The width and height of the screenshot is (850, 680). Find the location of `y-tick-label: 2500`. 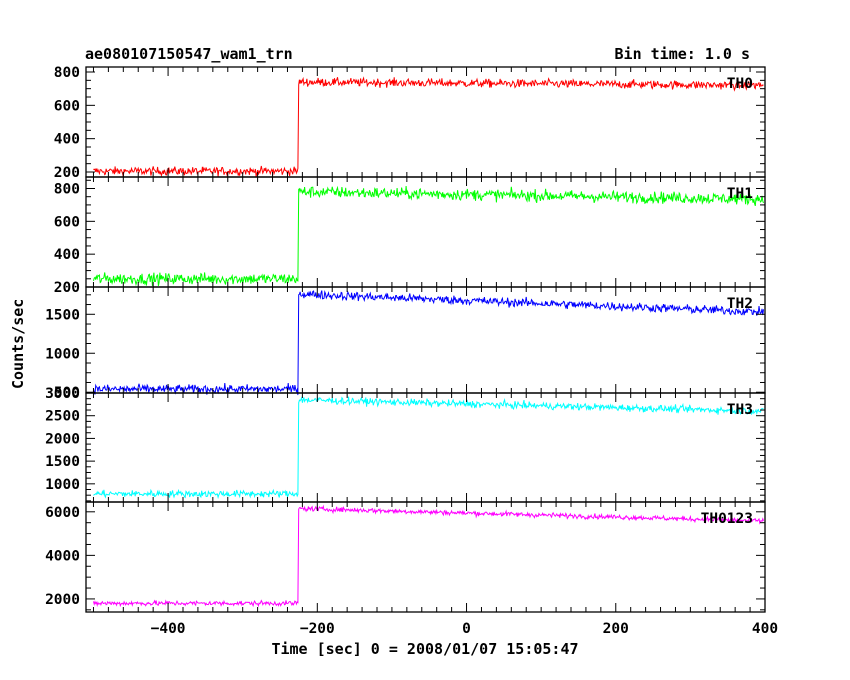

y-tick-label: 2500 is located at coordinates (62, 417).